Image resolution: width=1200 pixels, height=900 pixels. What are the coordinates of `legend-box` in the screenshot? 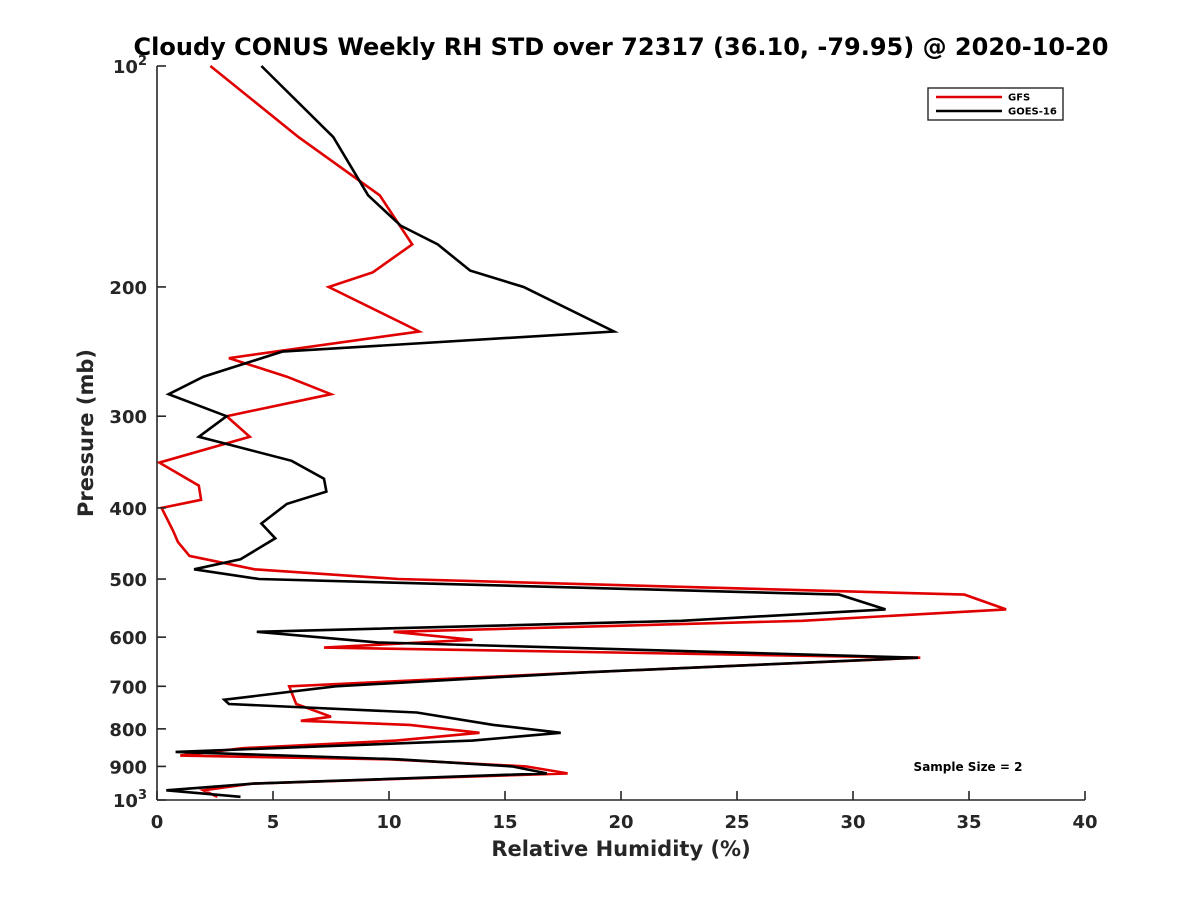 It's located at (995, 104).